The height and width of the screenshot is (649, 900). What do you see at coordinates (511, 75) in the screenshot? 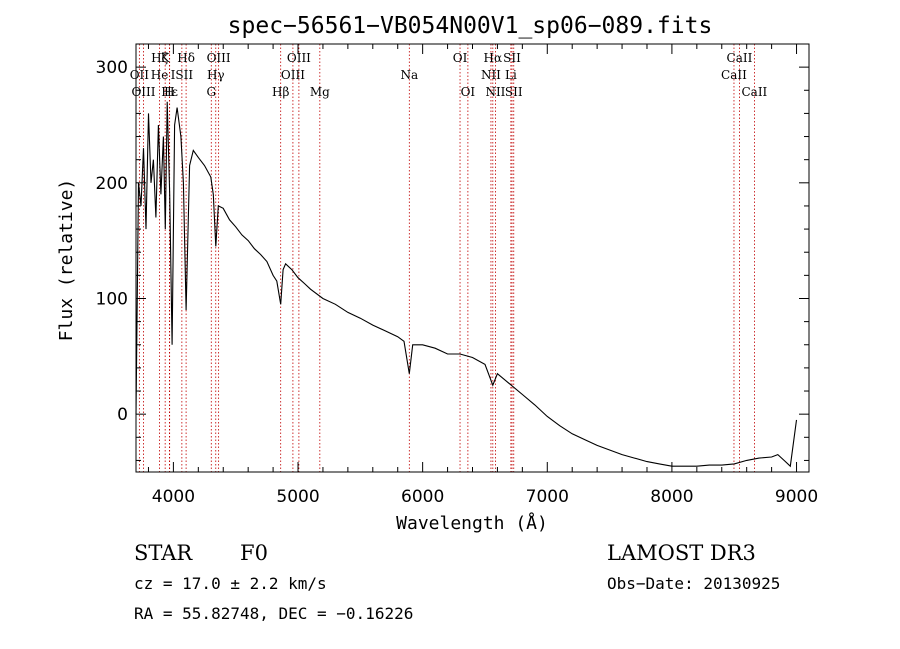
I see `spectral-line-label: Li` at bounding box center [511, 75].